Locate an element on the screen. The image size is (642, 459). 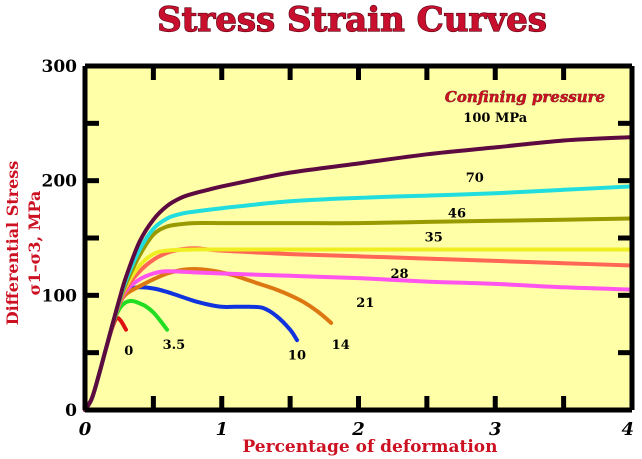
x-axis-title: Percentage of deformation is located at coordinates (369, 447).